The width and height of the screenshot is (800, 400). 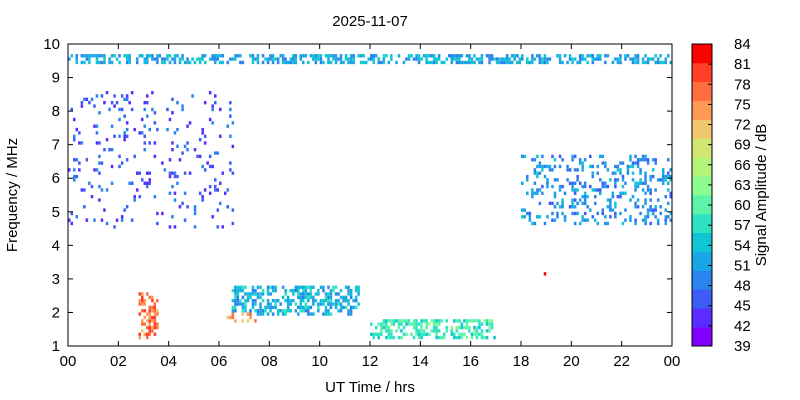 What do you see at coordinates (56, 279) in the screenshot?
I see `y-tick-label: 3` at bounding box center [56, 279].